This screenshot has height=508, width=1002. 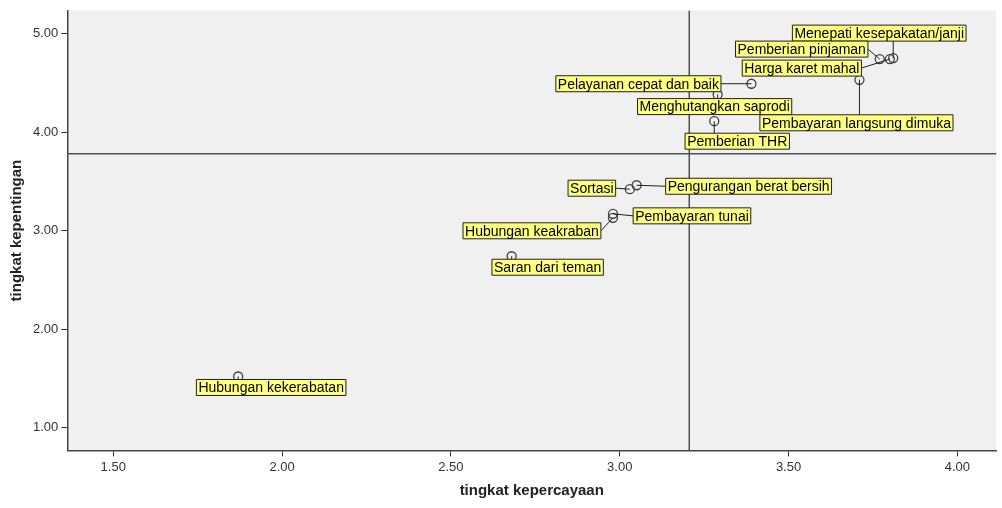 What do you see at coordinates (802, 67) in the screenshot?
I see `annotation: Harga karet mahal` at bounding box center [802, 67].